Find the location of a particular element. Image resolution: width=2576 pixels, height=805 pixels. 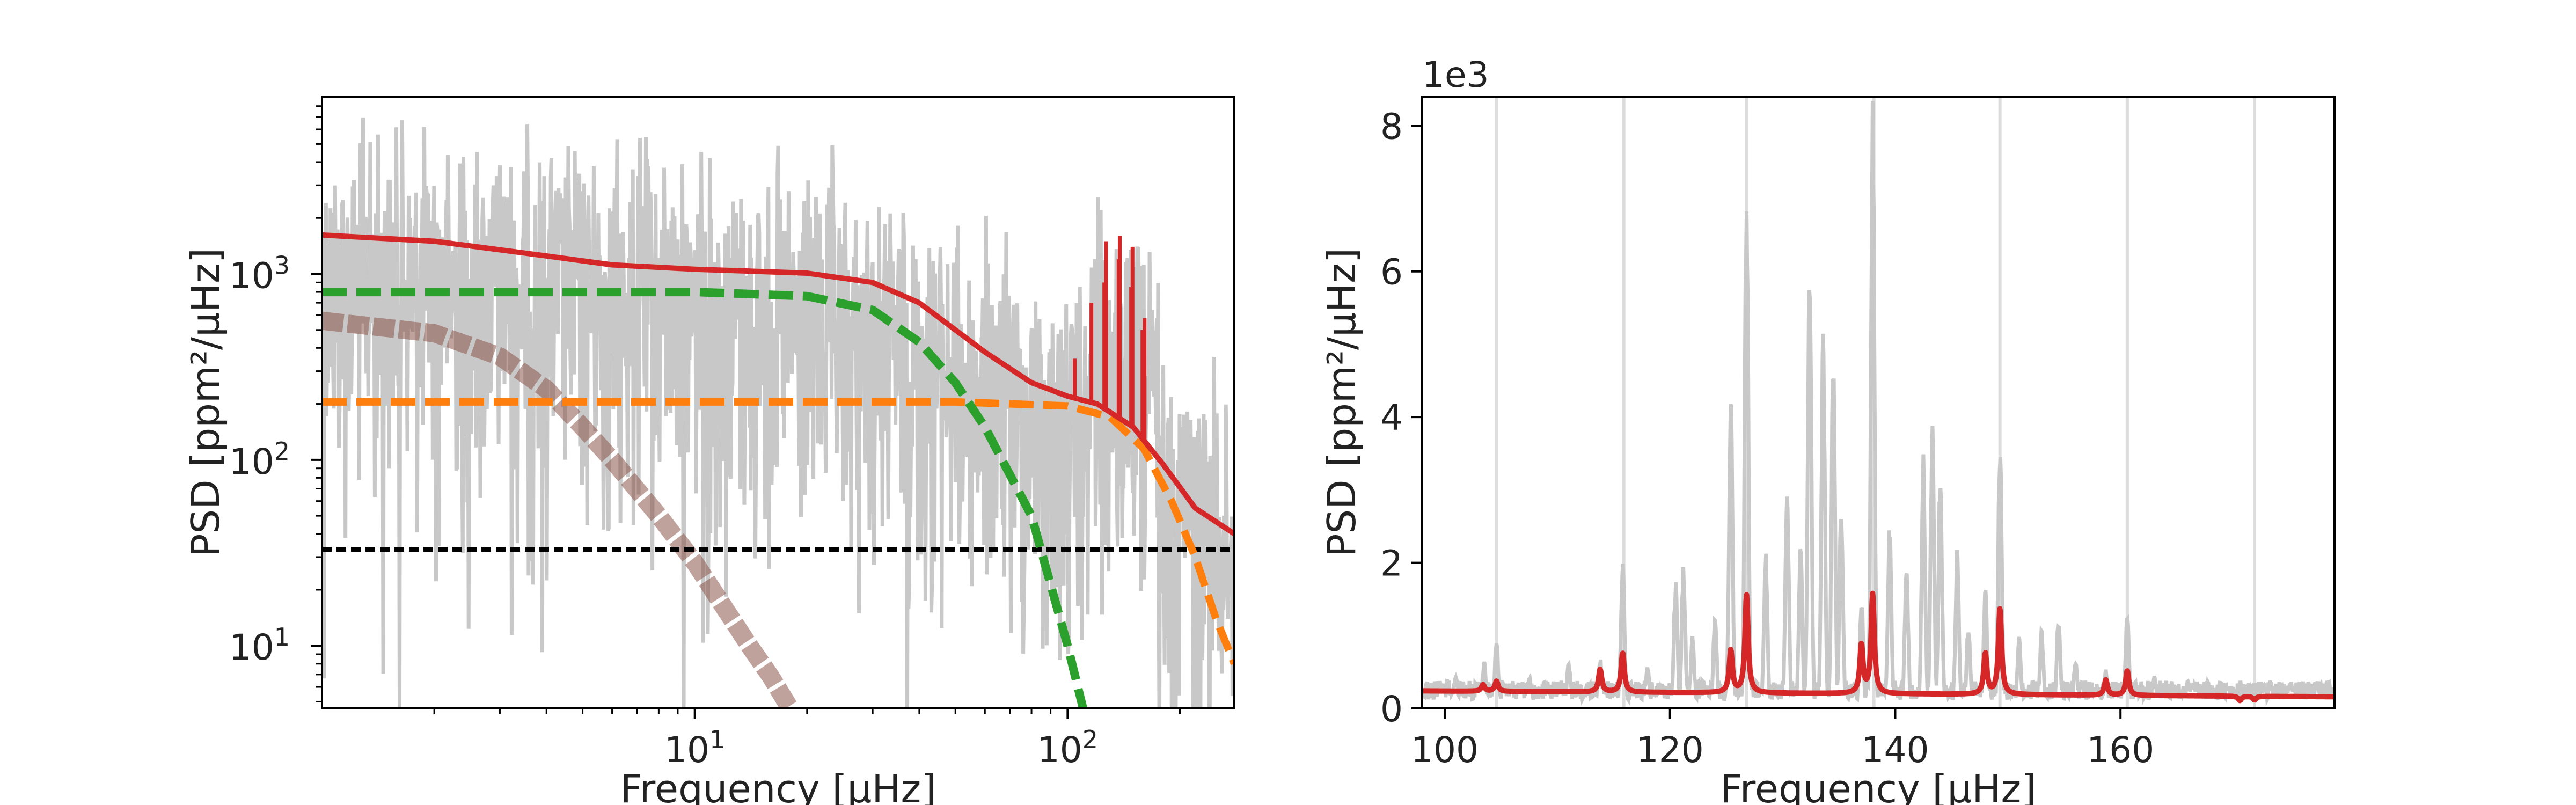

right-y-axis-label: PSD [ppm²/μHz] is located at coordinates (1341, 402).